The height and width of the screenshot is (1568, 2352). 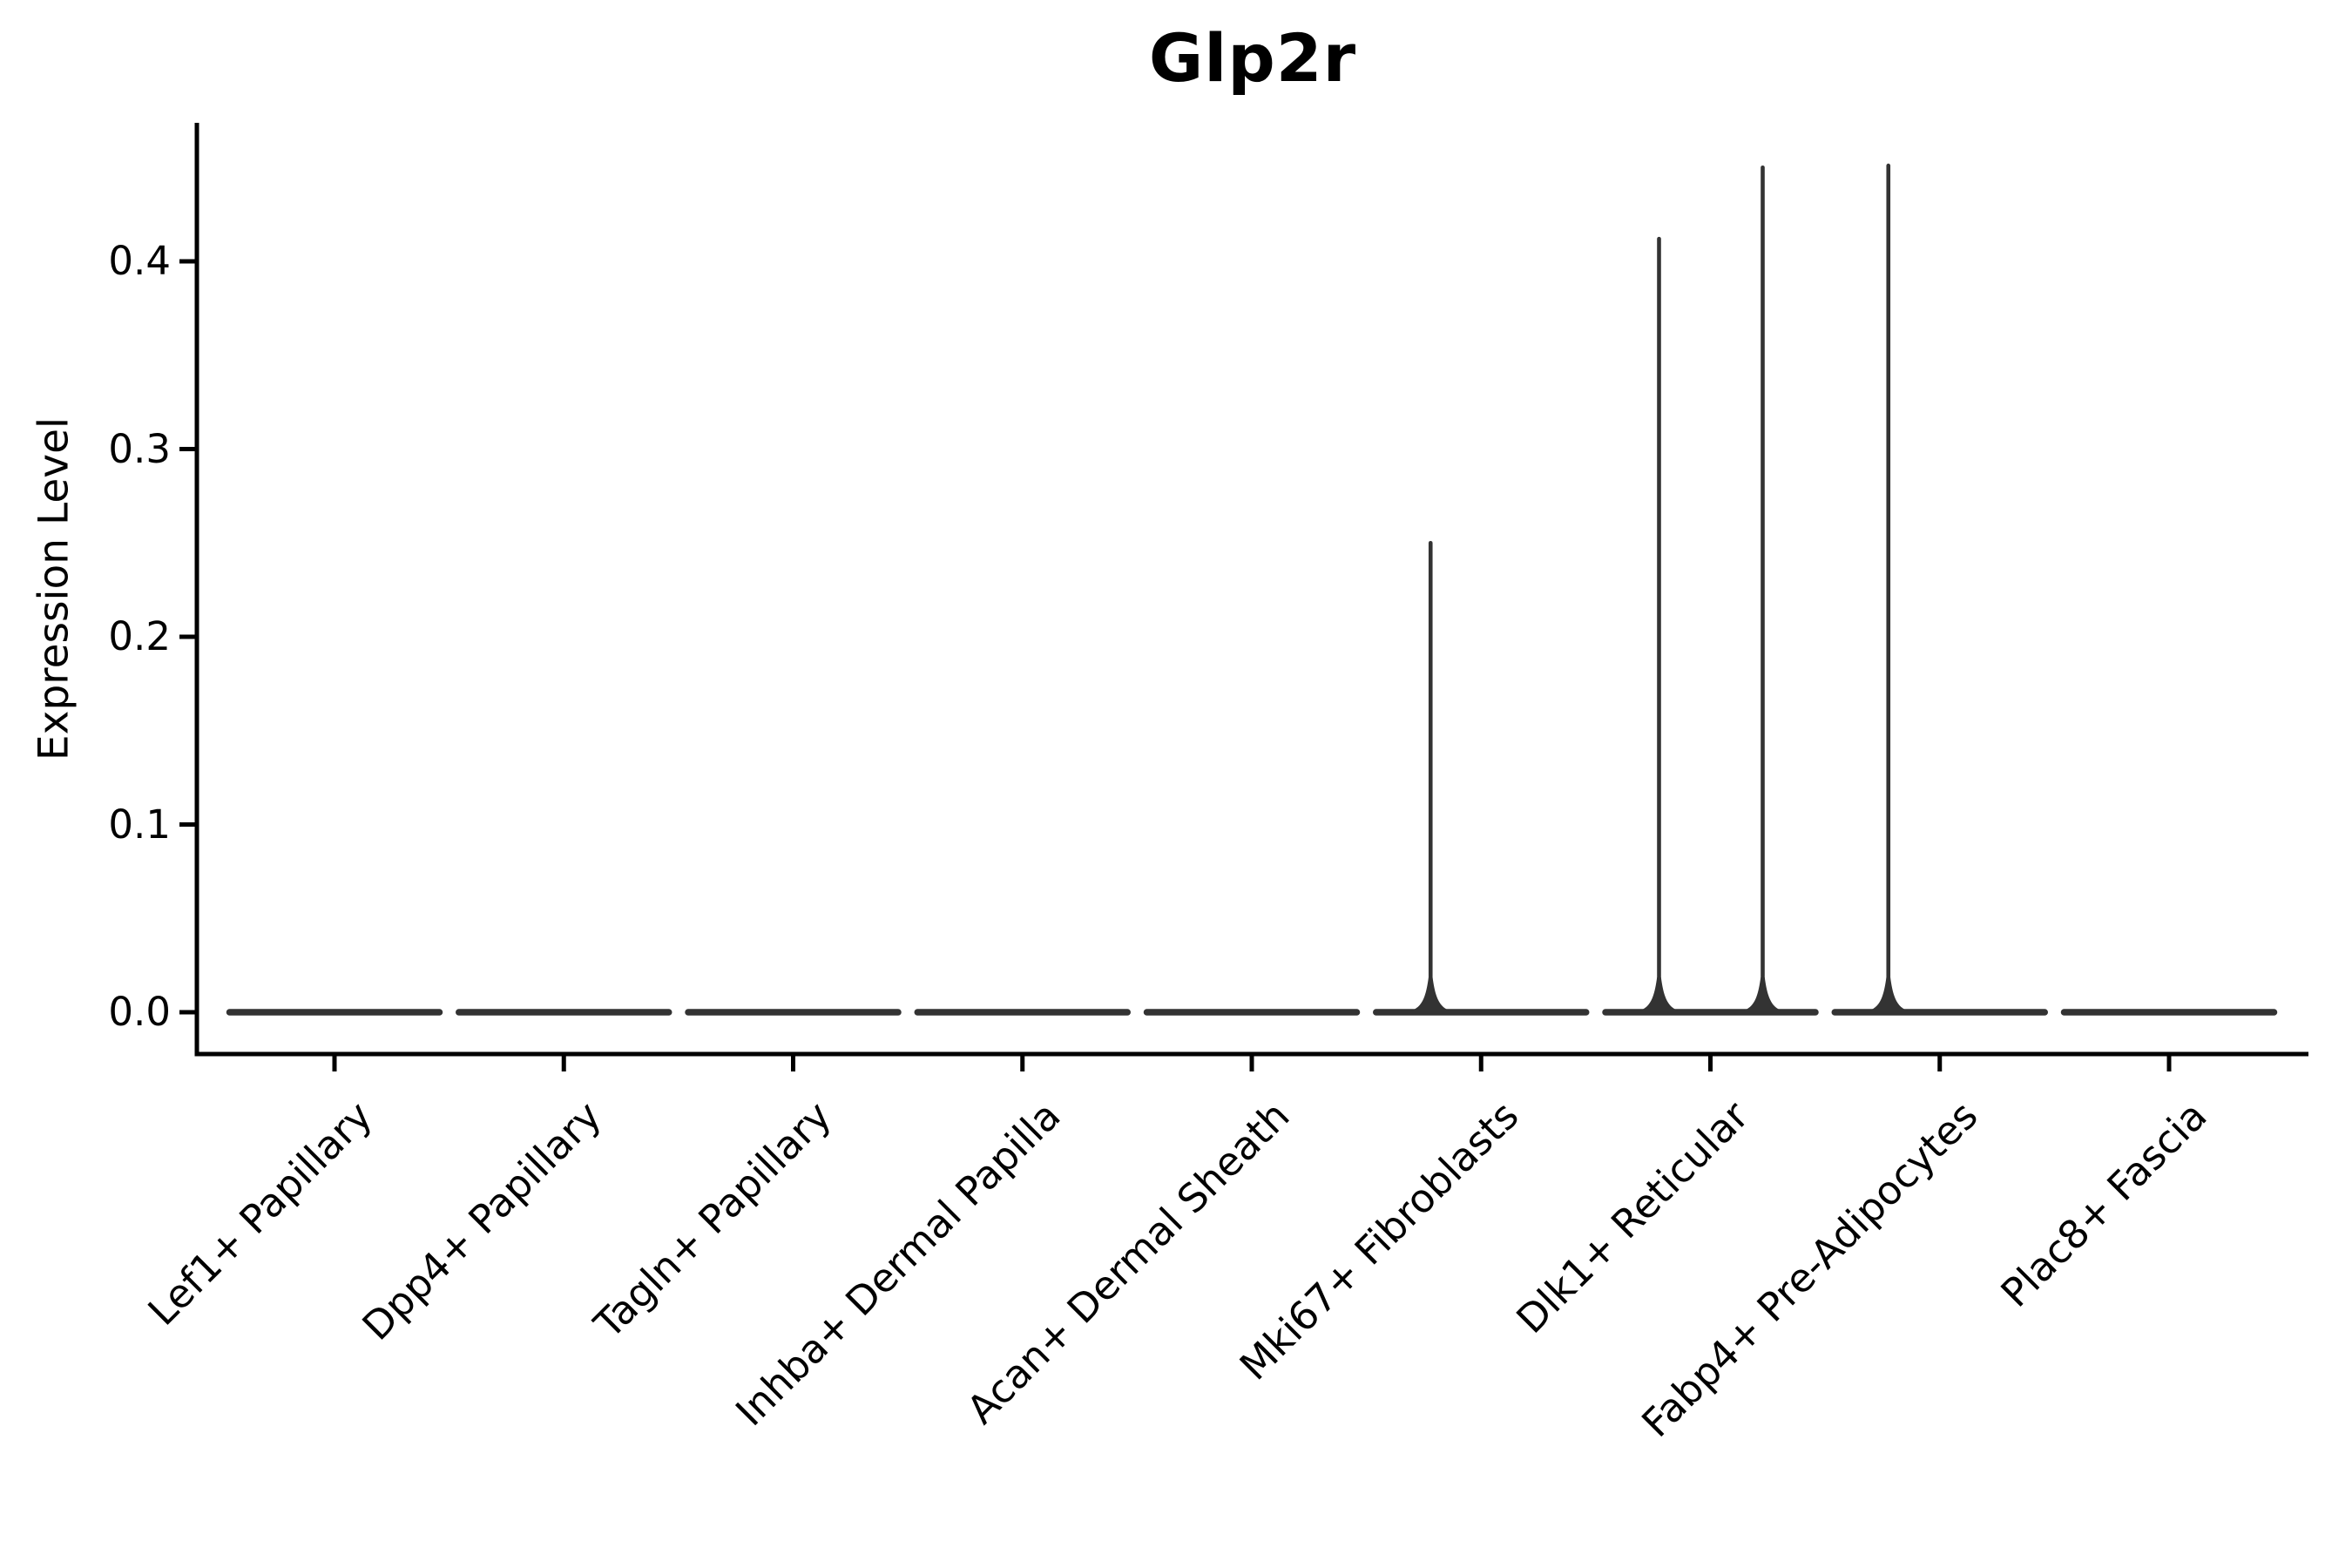 I want to click on y-tick-label: 0.4, so click(x=139, y=261).